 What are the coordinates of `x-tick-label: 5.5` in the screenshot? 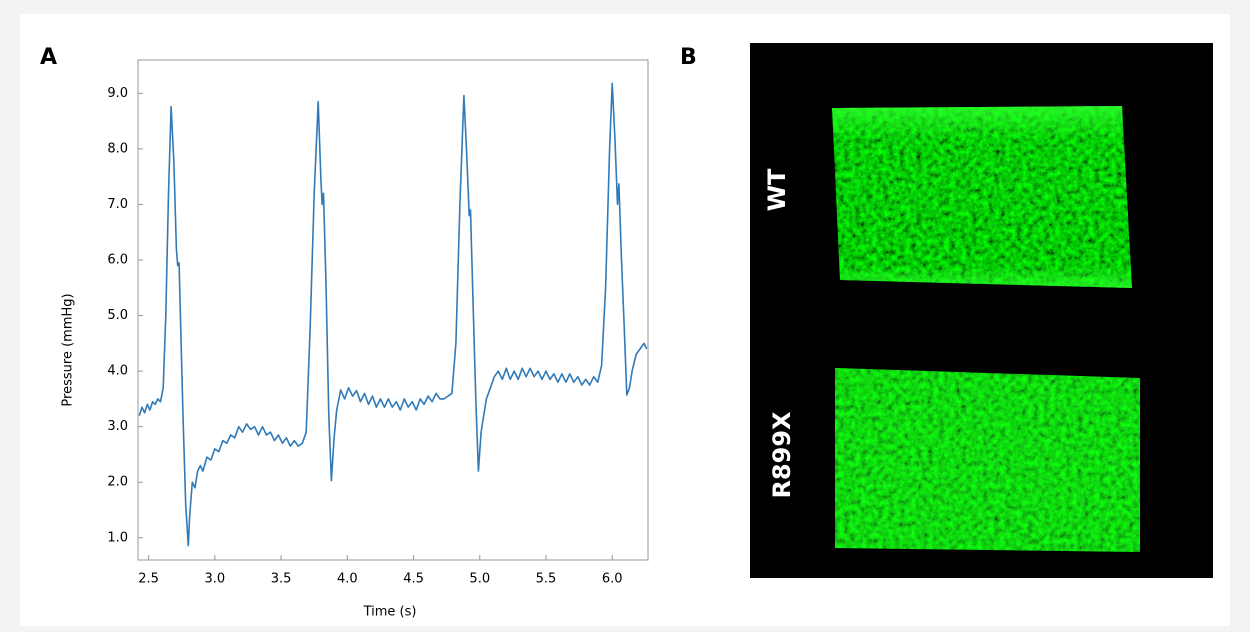 It's located at (546, 579).